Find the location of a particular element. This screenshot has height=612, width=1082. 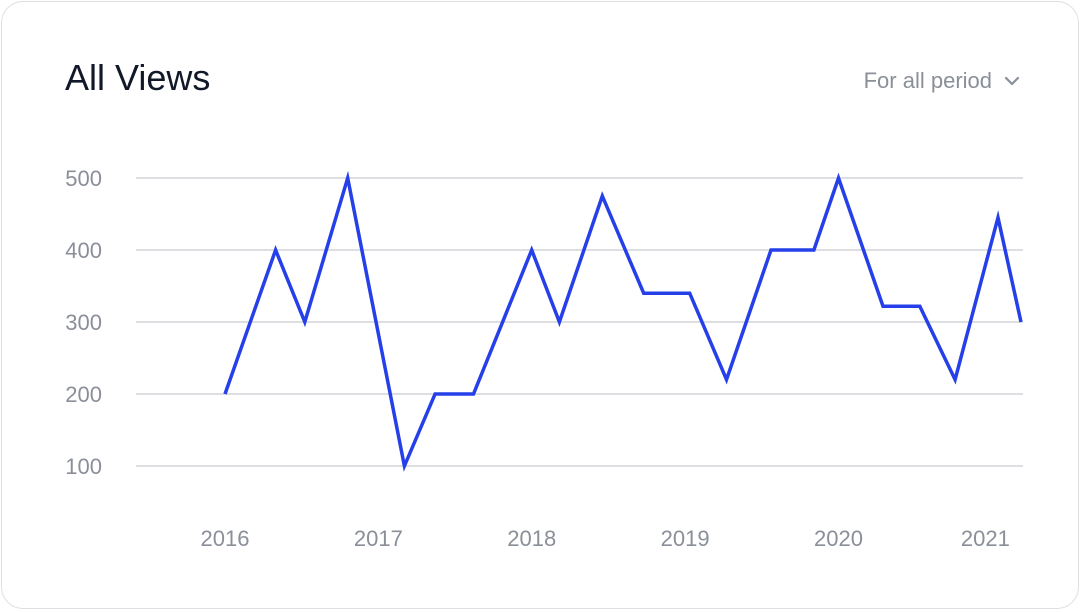

x-tick-label: 2019 is located at coordinates (685, 538).